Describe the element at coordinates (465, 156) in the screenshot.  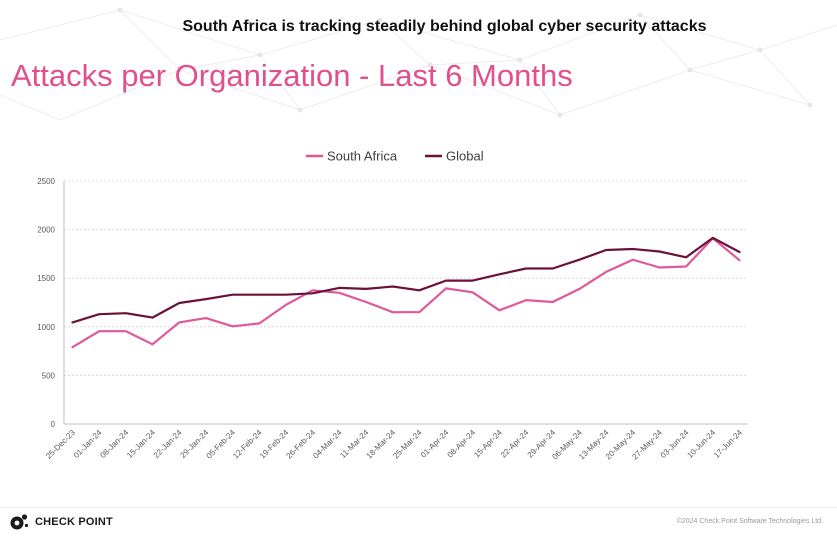
I see `legend-label-global: Global` at that location.